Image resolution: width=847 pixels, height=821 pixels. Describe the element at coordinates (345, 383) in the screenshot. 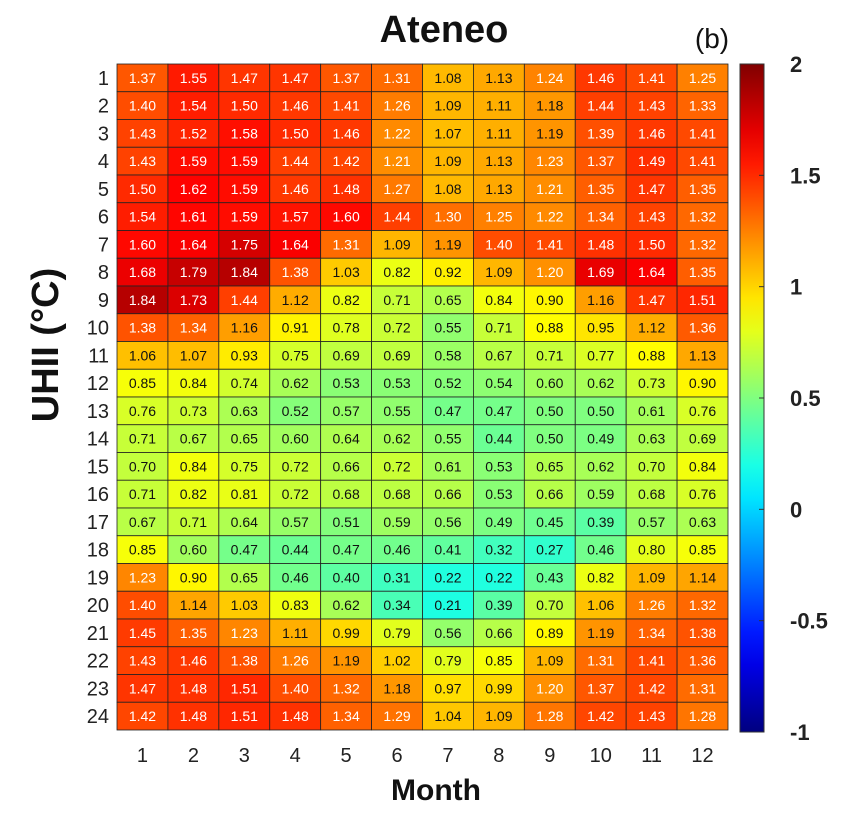

I see `cell-value-label: 0.53` at that location.